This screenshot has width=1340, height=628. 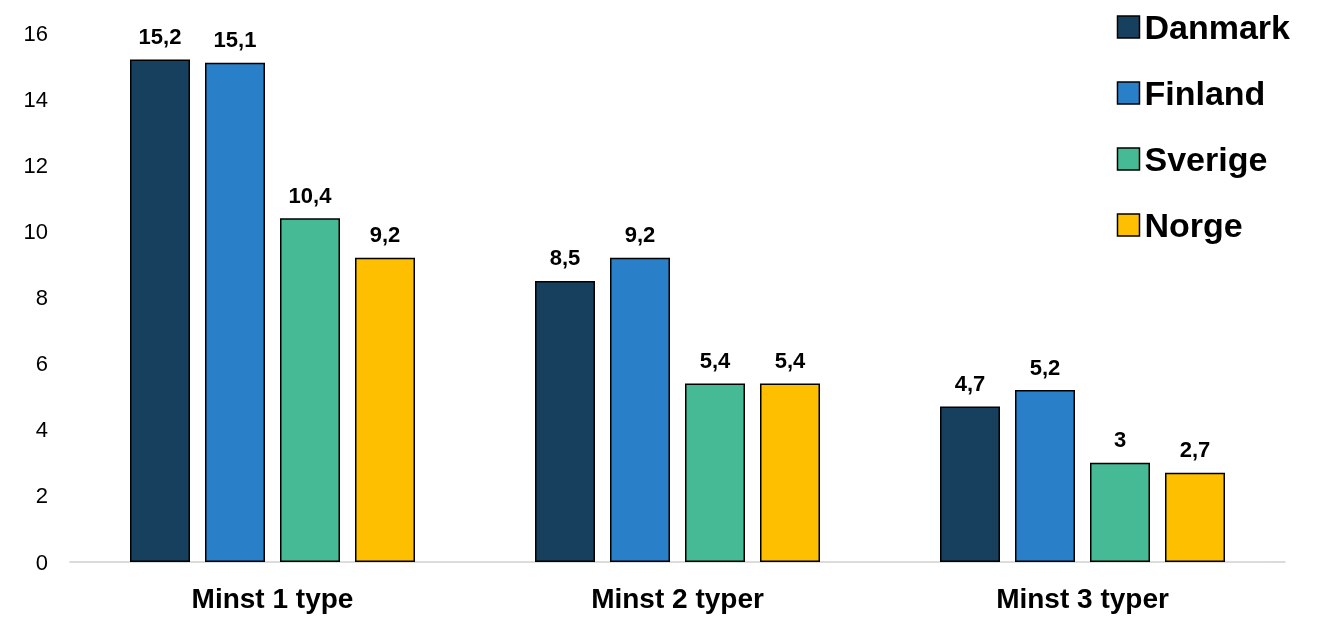 I want to click on y-tick-label: 0, so click(x=41, y=562).